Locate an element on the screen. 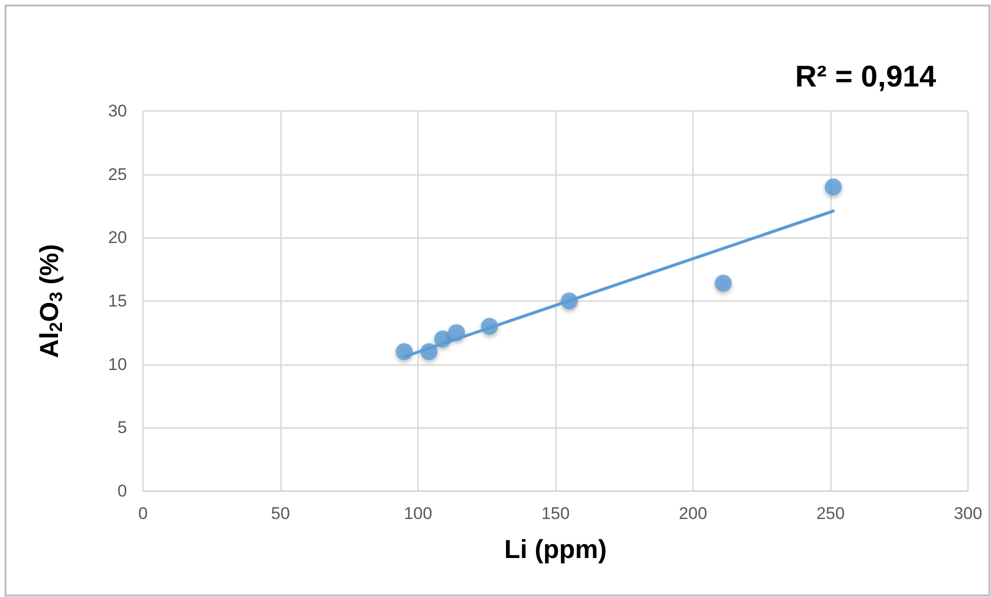 The width and height of the screenshot is (991, 597). x-tick-label: 50 is located at coordinates (280, 513).